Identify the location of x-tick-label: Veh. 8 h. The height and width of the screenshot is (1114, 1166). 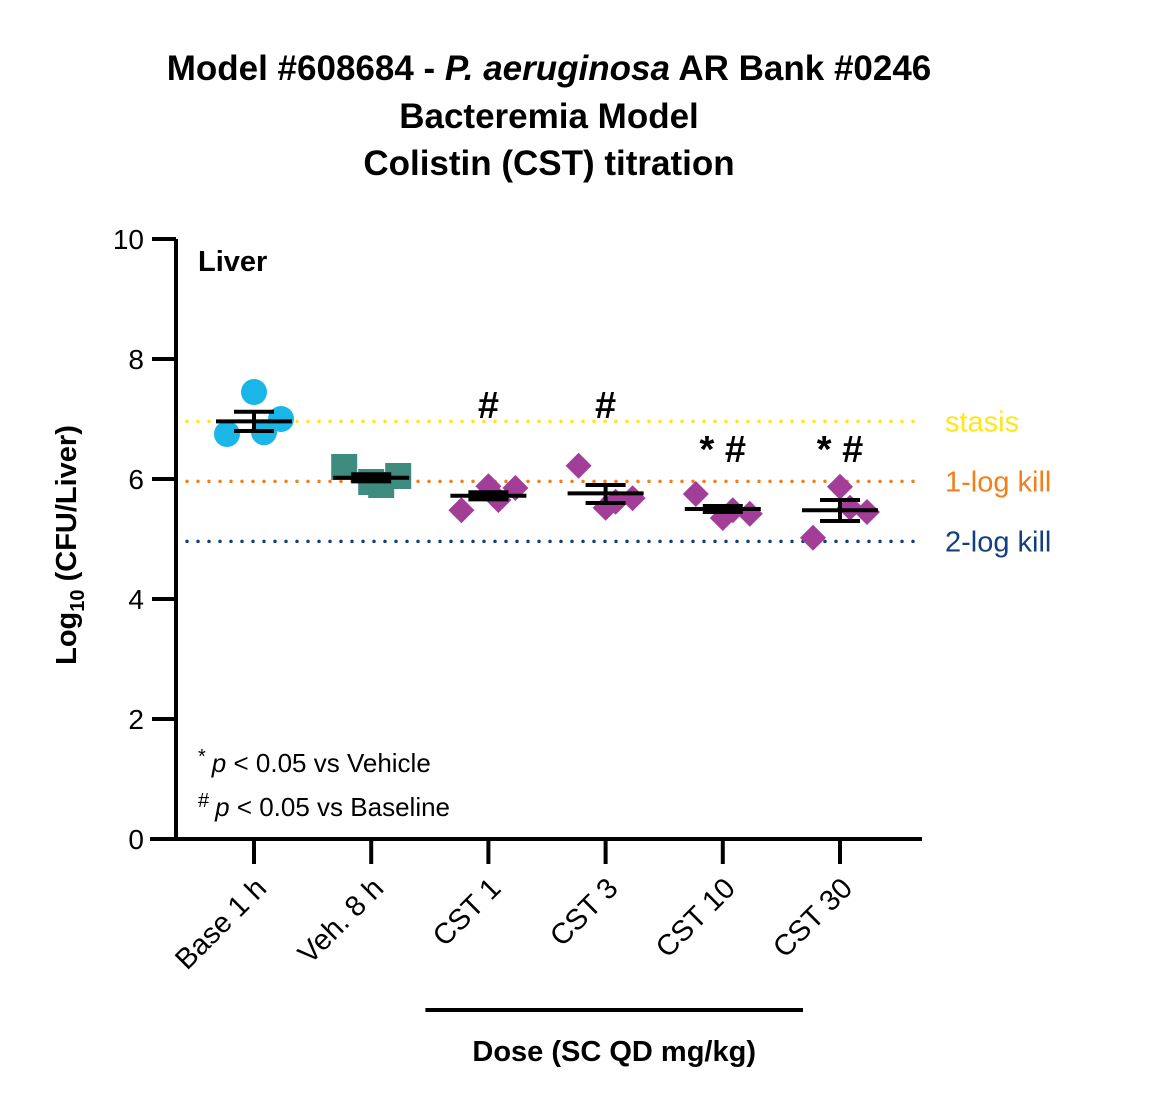
(341, 921).